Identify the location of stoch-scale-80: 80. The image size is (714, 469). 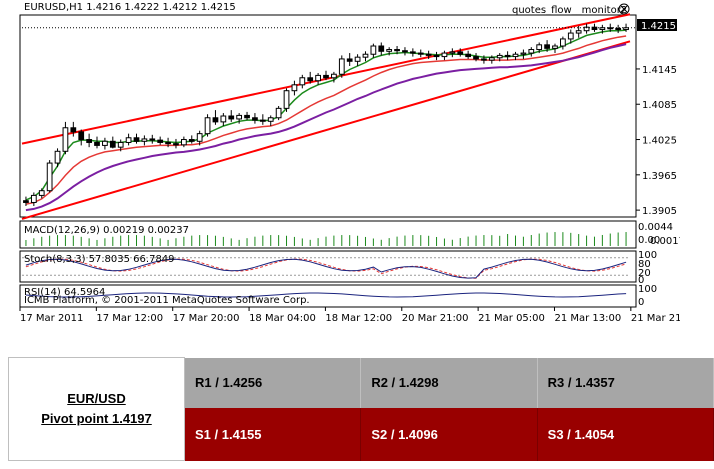
(644, 264).